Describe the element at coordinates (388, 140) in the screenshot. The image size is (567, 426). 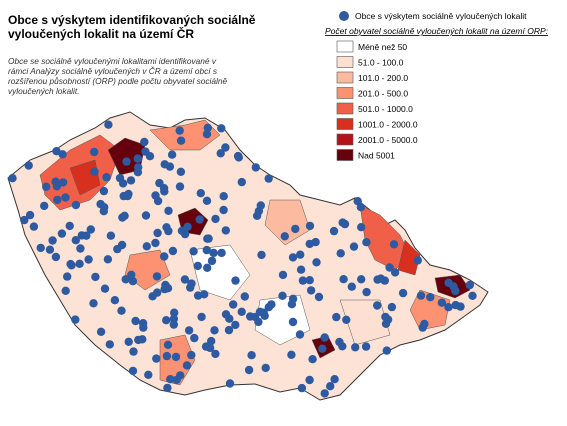
I see `legend-label: 2001.0 - 5000.0` at that location.